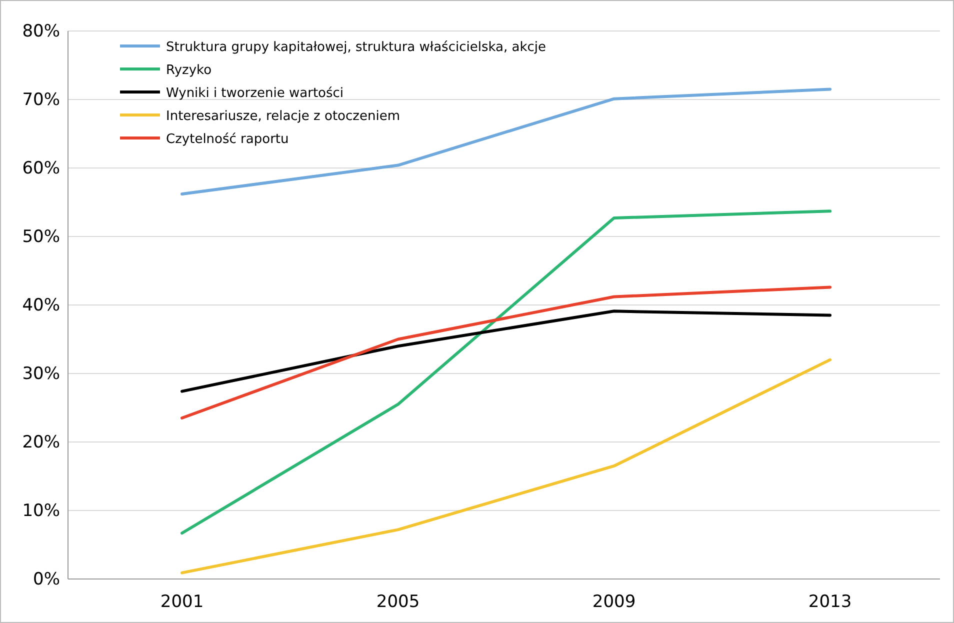 The height and width of the screenshot is (623, 954). I want to click on legend-label: Interesariusze, relacje z otoczeniem, so click(283, 116).